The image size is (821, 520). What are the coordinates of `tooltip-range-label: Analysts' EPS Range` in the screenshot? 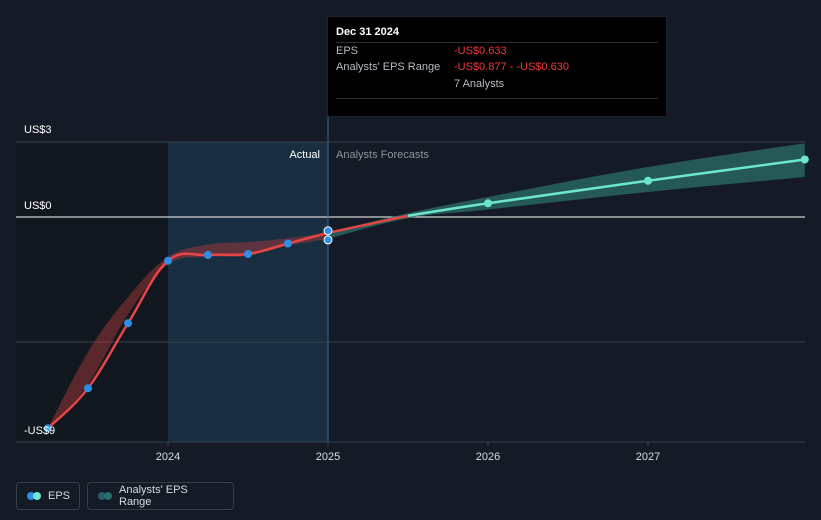 It's located at (388, 67).